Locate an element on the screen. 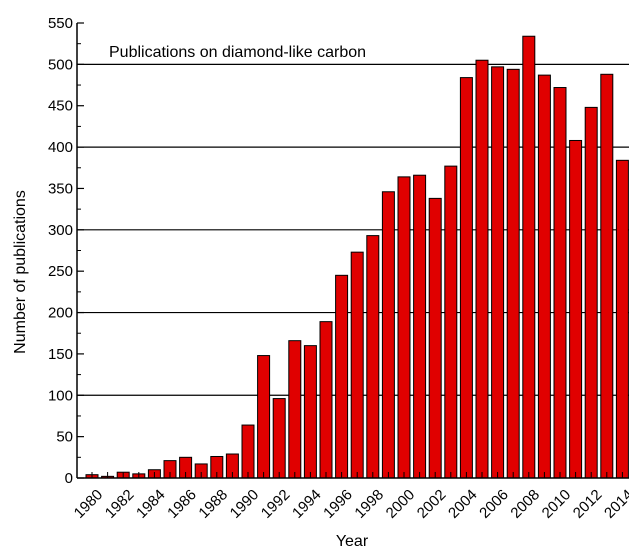  y-tick-label-400: 400 is located at coordinates (60, 147).